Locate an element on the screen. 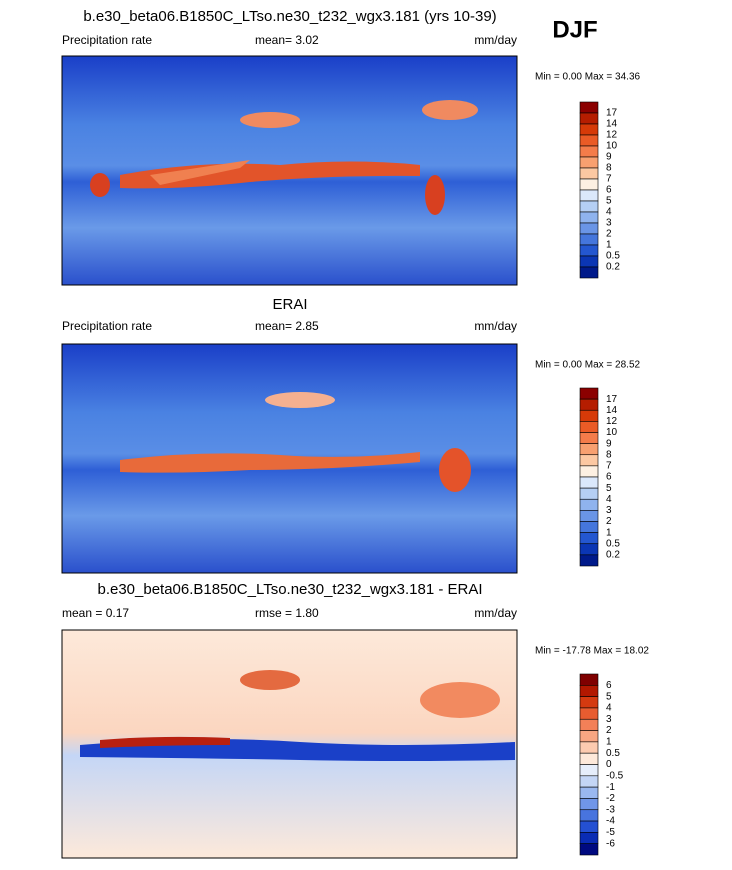 The width and height of the screenshot is (732, 870). colorbar-label: -0.5 is located at coordinates (615, 775).